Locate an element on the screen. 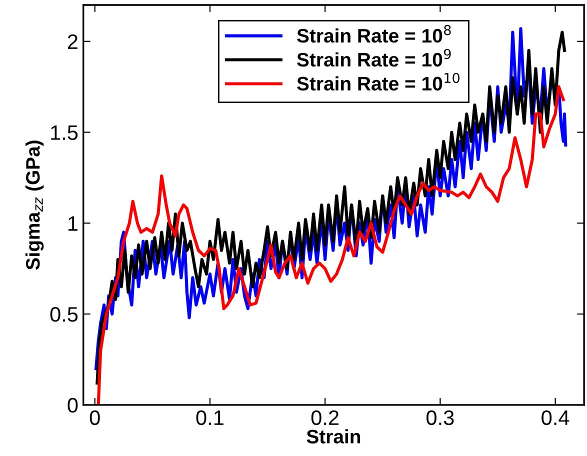  y-tick-label: 0 is located at coordinates (73, 405).